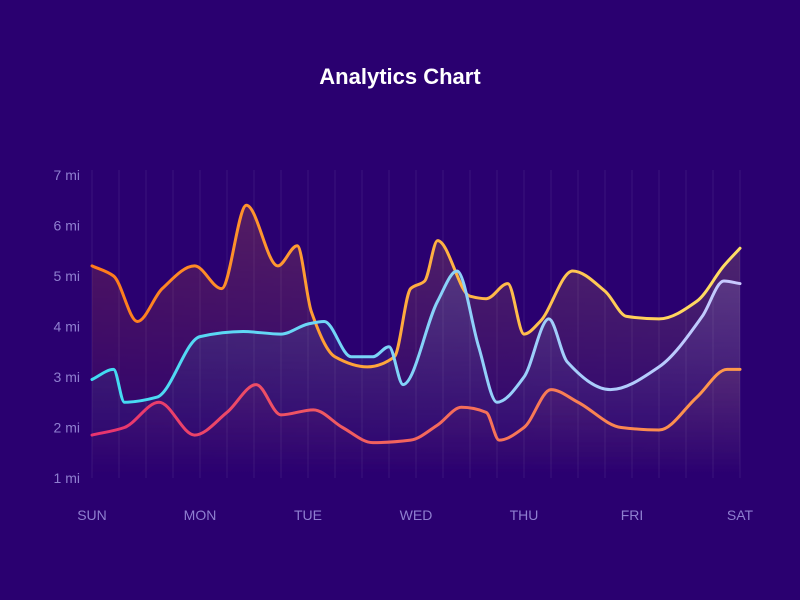 The height and width of the screenshot is (600, 800). I want to click on y-tick-label: 7 mi, so click(67, 175).